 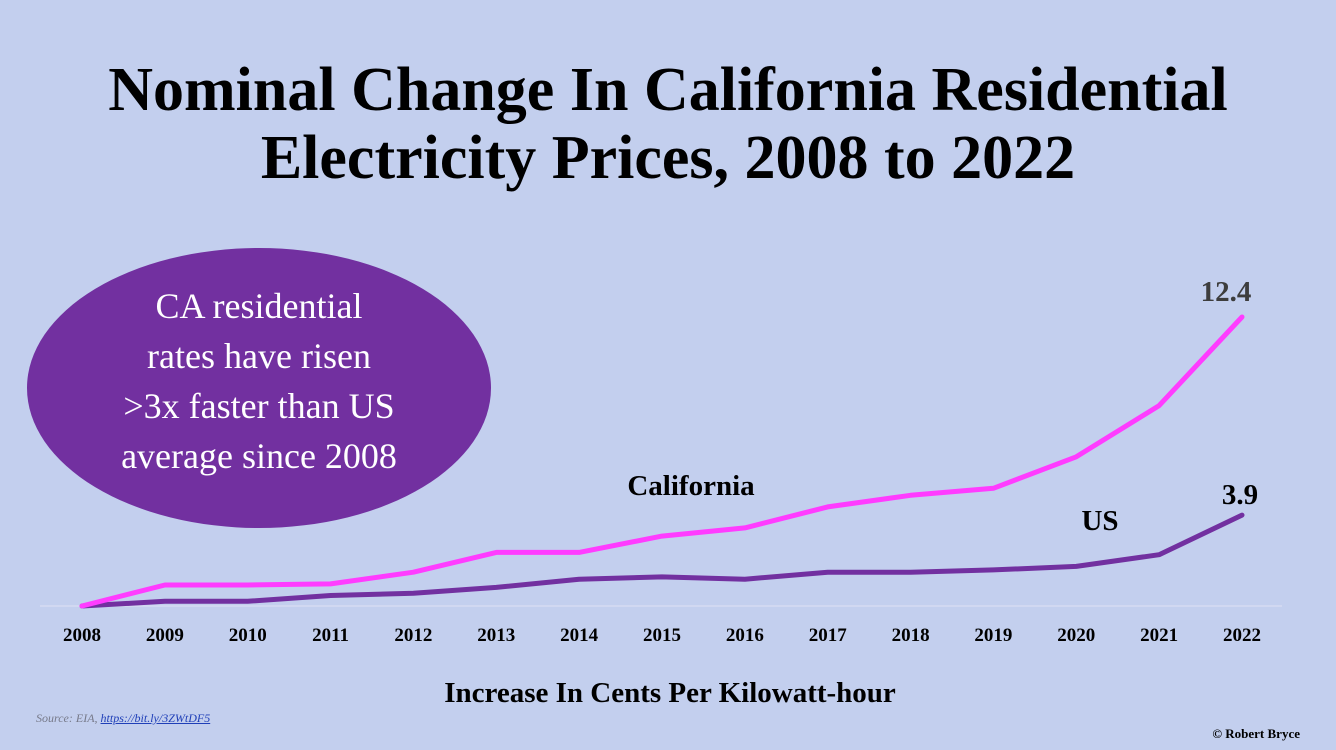 What do you see at coordinates (496, 635) in the screenshot?
I see `x-tick-label: 2013` at bounding box center [496, 635].